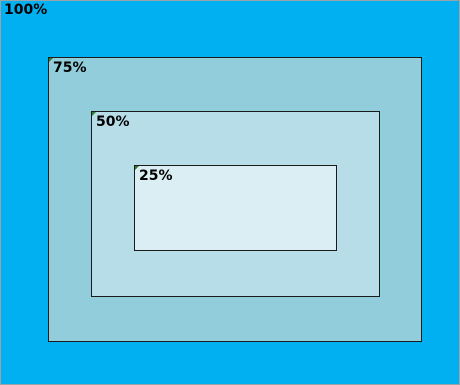 This screenshot has width=460, height=385. What do you see at coordinates (26, 10) in the screenshot?
I see `box-100-label: 100%` at bounding box center [26, 10].